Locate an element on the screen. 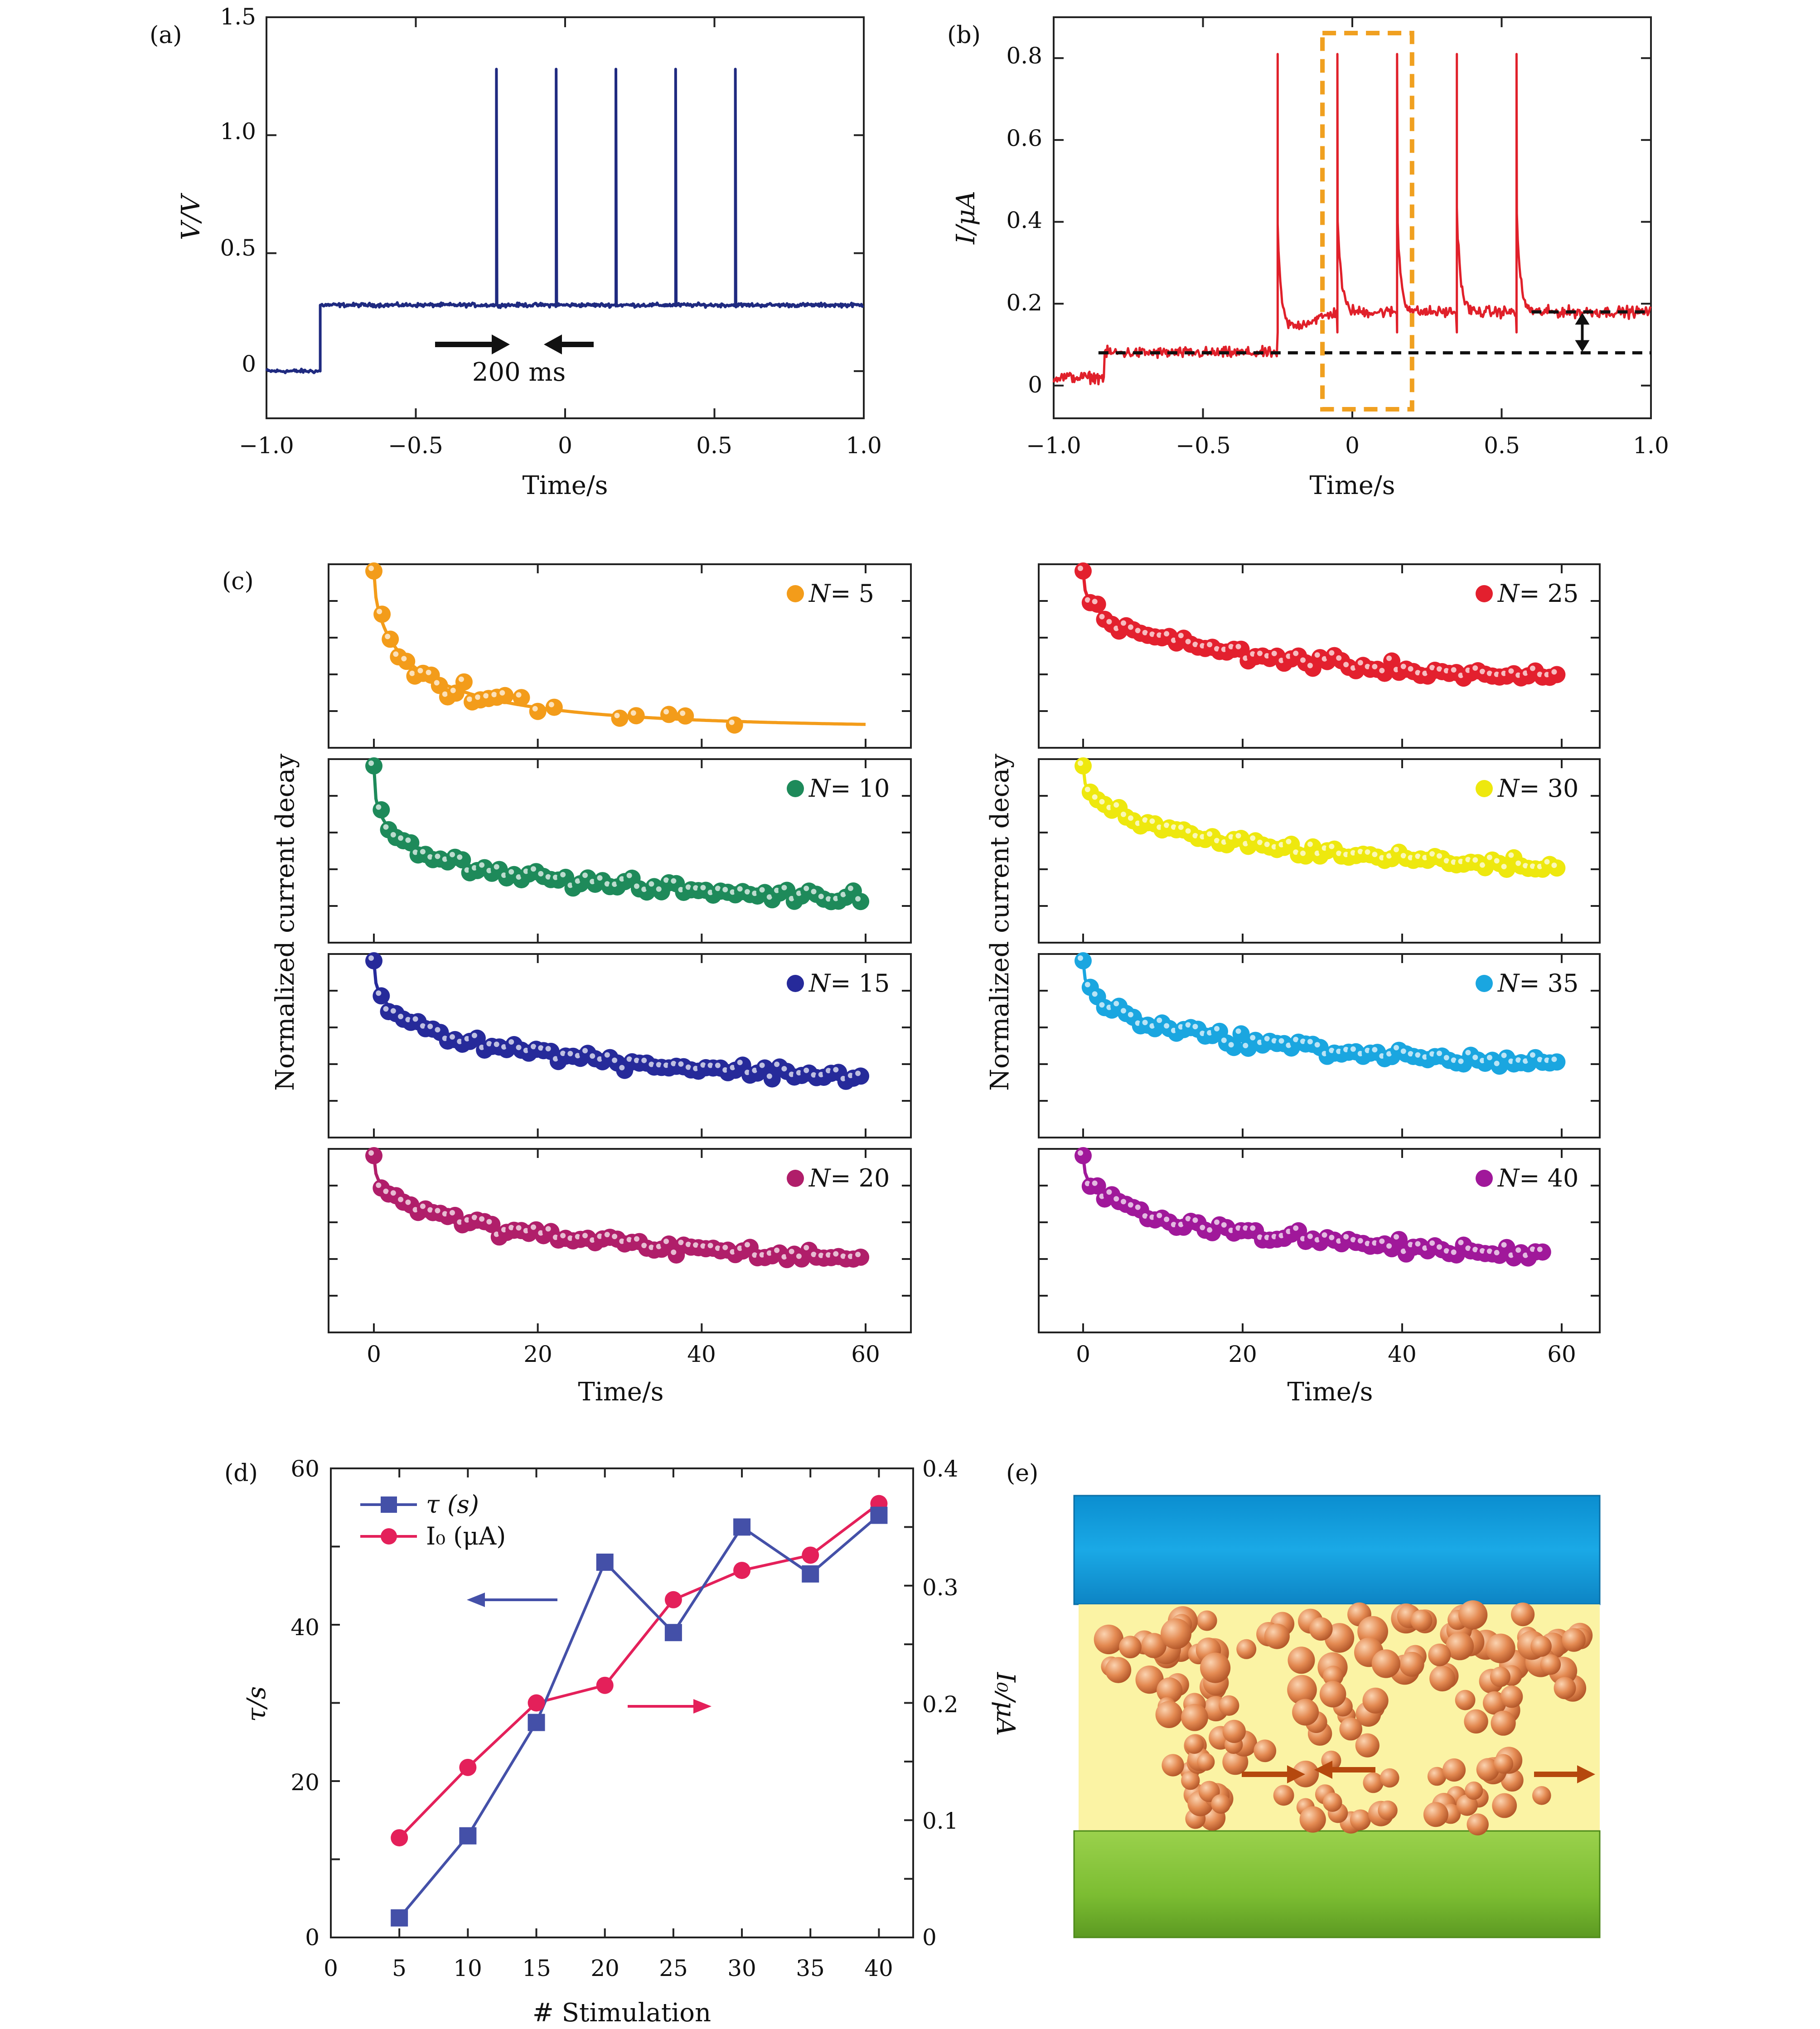 This screenshot has height=2029, width=1820. x-tick-a-3: 0.5 is located at coordinates (714, 445).